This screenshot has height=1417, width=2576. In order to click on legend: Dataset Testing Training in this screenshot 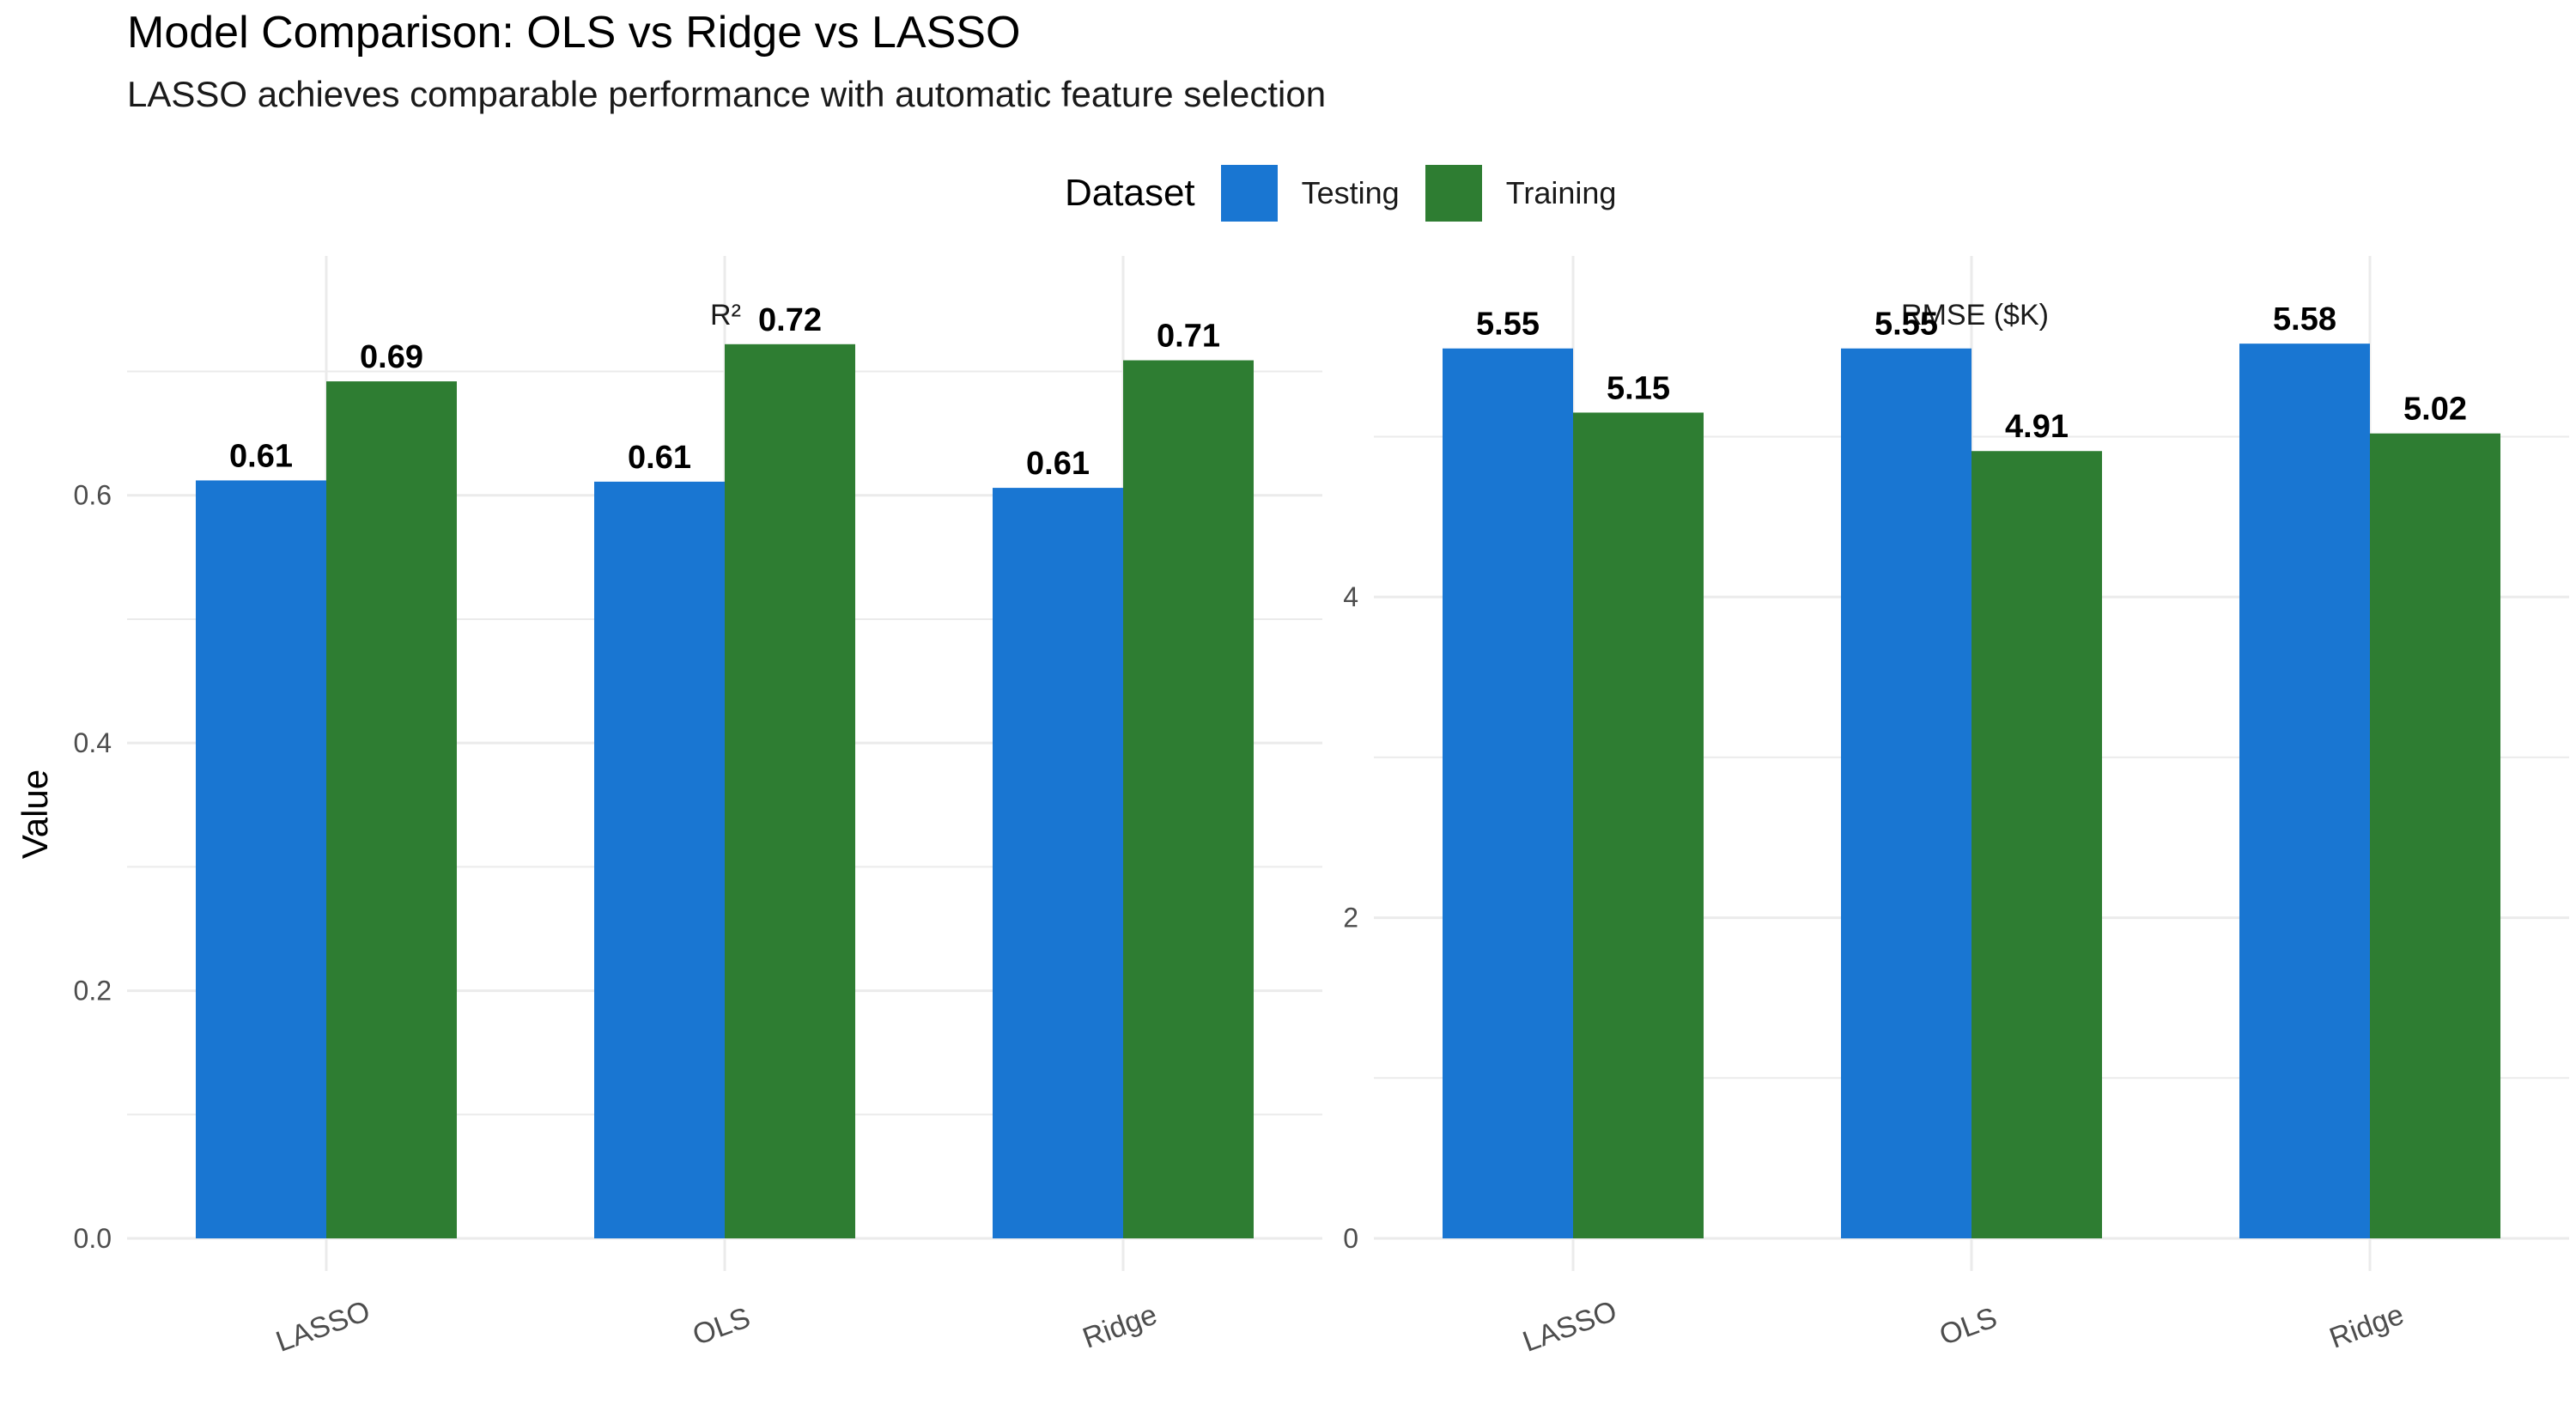, I will do `click(1353, 193)`.